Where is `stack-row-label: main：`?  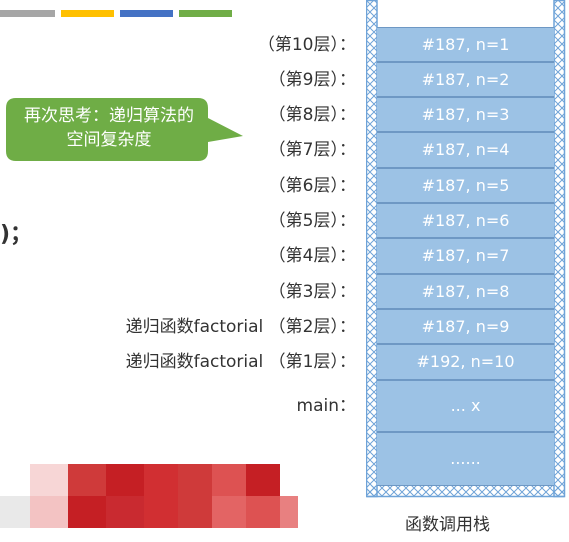 stack-row-label: main： is located at coordinates (326, 406).